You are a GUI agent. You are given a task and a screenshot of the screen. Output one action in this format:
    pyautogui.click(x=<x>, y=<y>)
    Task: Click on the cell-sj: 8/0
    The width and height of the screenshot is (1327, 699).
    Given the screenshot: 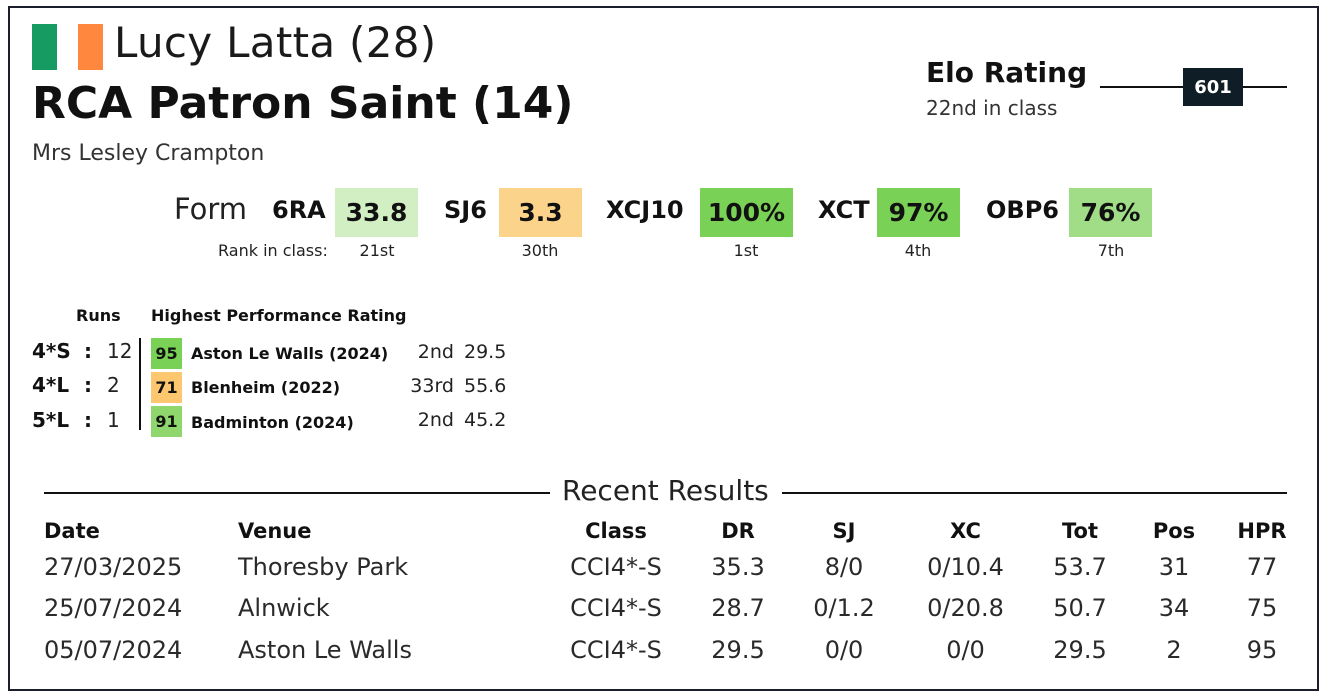 What is the action you would take?
    pyautogui.click(x=844, y=567)
    